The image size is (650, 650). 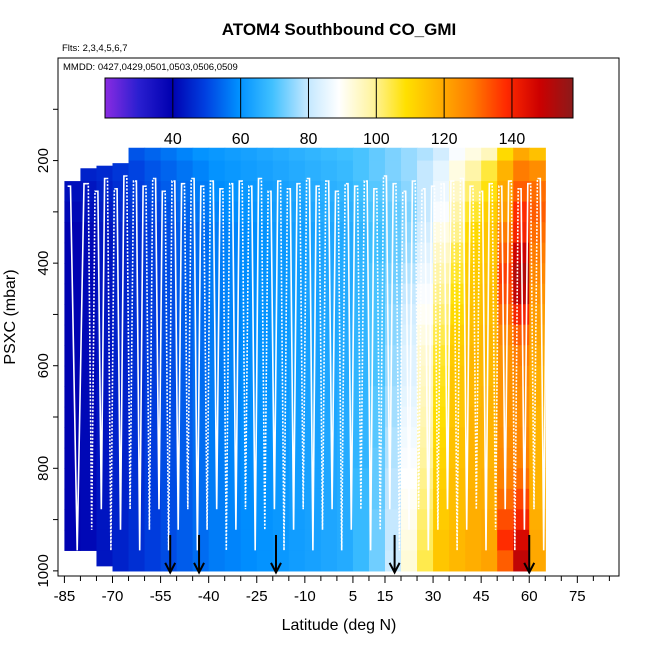 I want to click on x-tick-label: -25, so click(x=257, y=596).